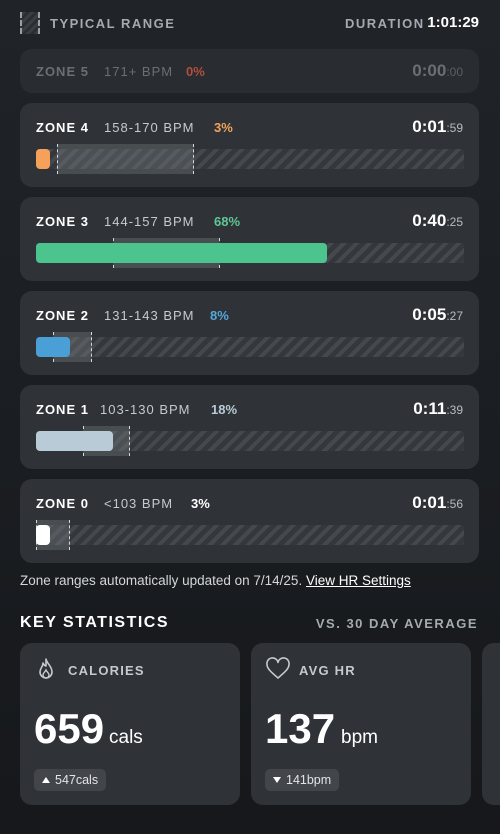 The width and height of the screenshot is (500, 834). Describe the element at coordinates (453, 22) in the screenshot. I see `duration-value: 1:01:29` at that location.